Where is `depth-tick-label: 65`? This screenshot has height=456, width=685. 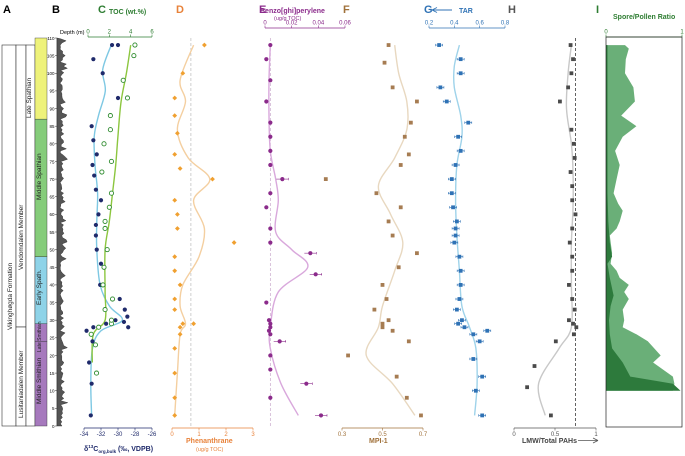
depth-tick-label: 65 is located at coordinates (52, 197).